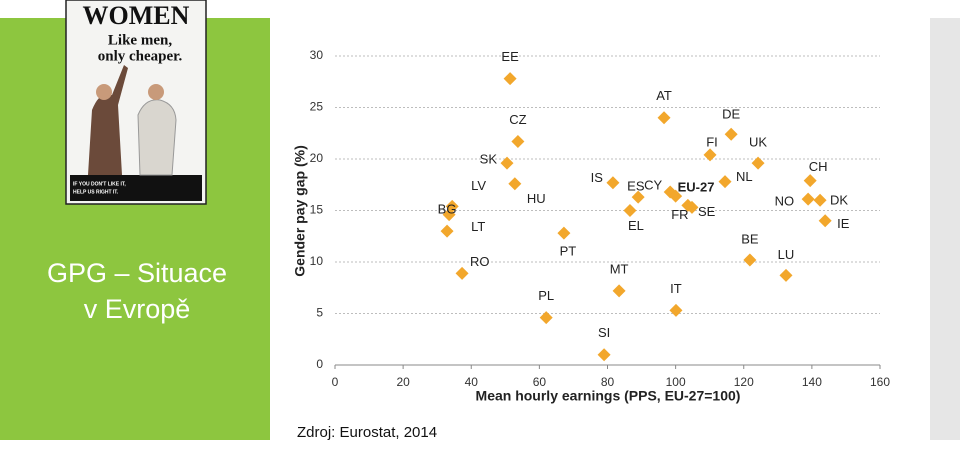  Describe the element at coordinates (608, 382) in the screenshot. I see `x-tick-label: 80` at that location.